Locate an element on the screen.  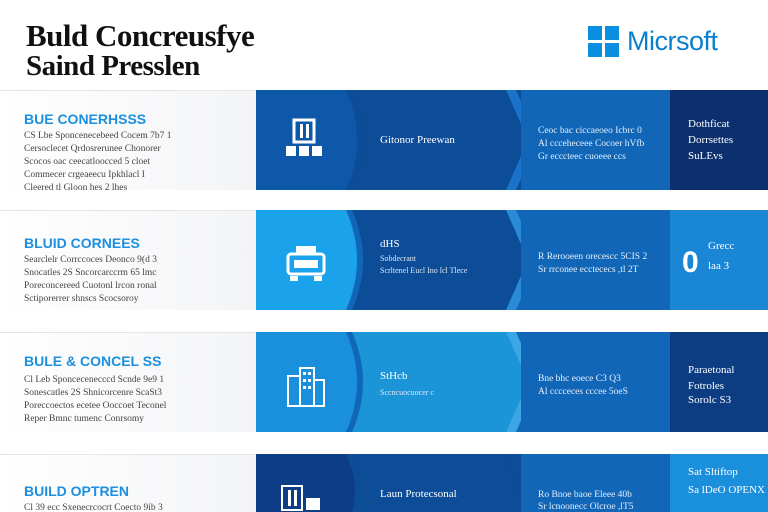
row-description: Cl 39 ecc Sxenecrcocrt Coecto 9ib 3 is located at coordinates (134, 507).